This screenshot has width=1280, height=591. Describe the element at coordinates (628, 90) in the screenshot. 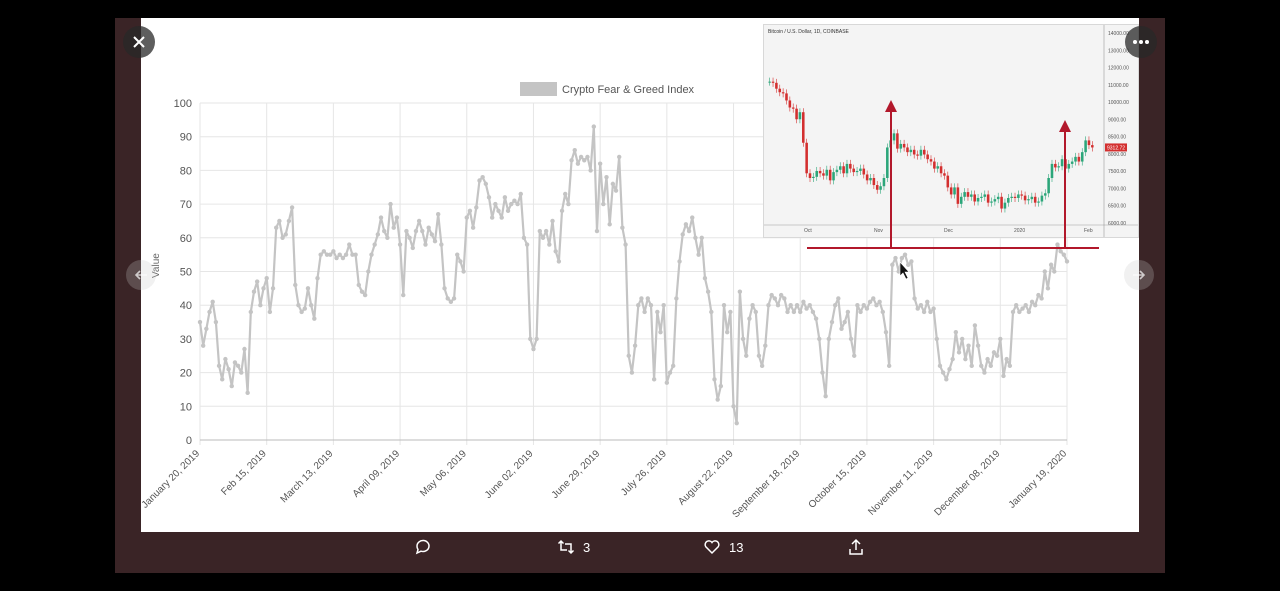

I see `legend-label: Crypto Fear & Greed Index` at that location.